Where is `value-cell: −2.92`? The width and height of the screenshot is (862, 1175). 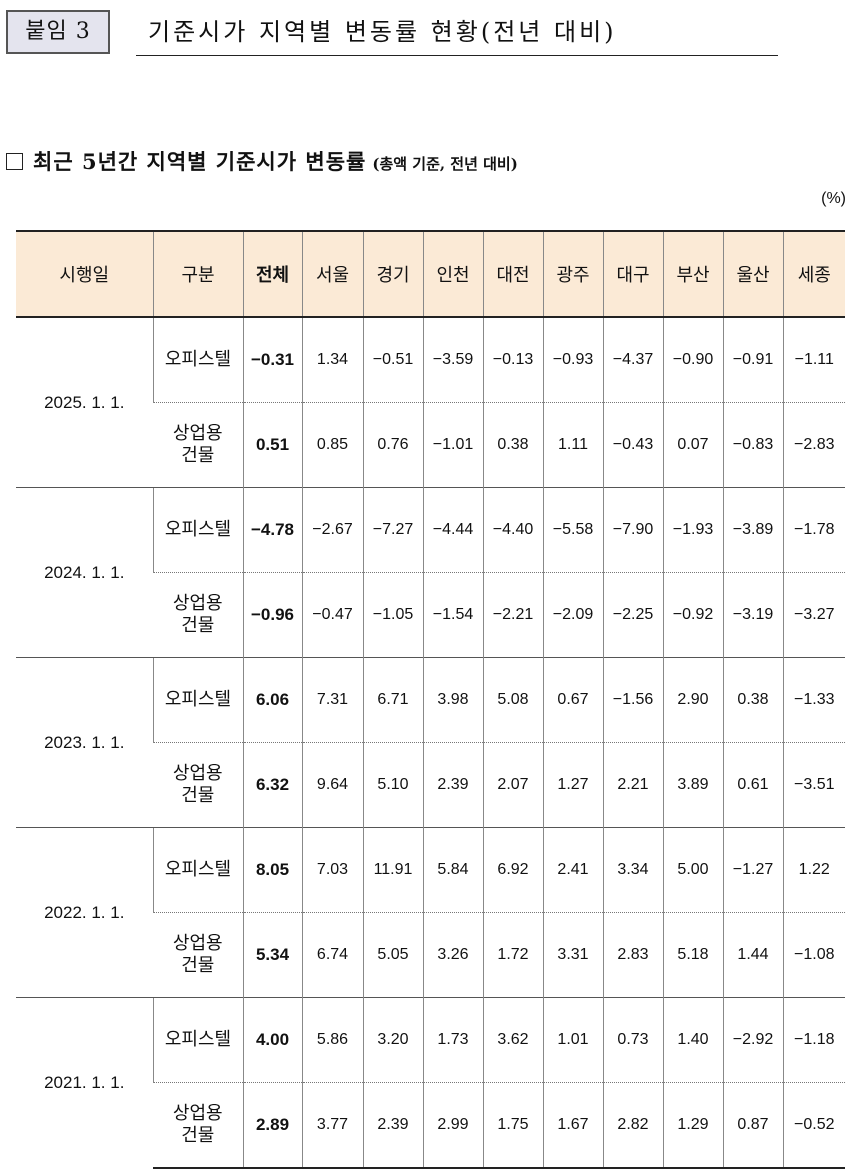
value-cell: −2.92 is located at coordinates (752, 1040).